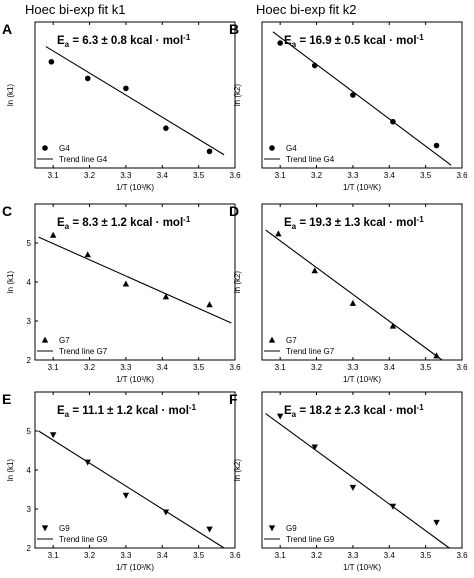 The width and height of the screenshot is (474, 578). Describe the element at coordinates (354, 411) in the screenshot. I see `activation-energy-label: Ea = 18.2 ± 2.3 kcal · mol-1` at that location.